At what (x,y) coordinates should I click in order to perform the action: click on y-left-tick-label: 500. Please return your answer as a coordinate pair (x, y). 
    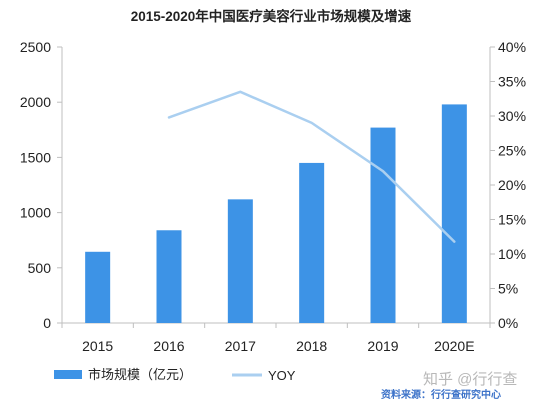
    Looking at the image, I should click on (40, 268).